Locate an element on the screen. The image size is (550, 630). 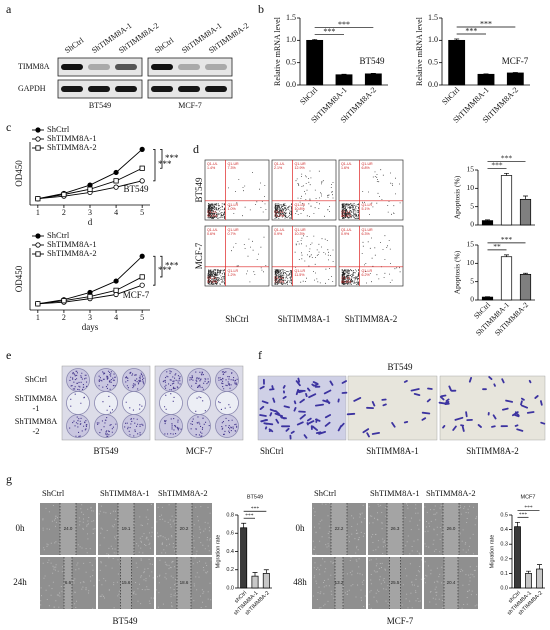
y-tick-label: 15 is located at coordinates (471, 244).